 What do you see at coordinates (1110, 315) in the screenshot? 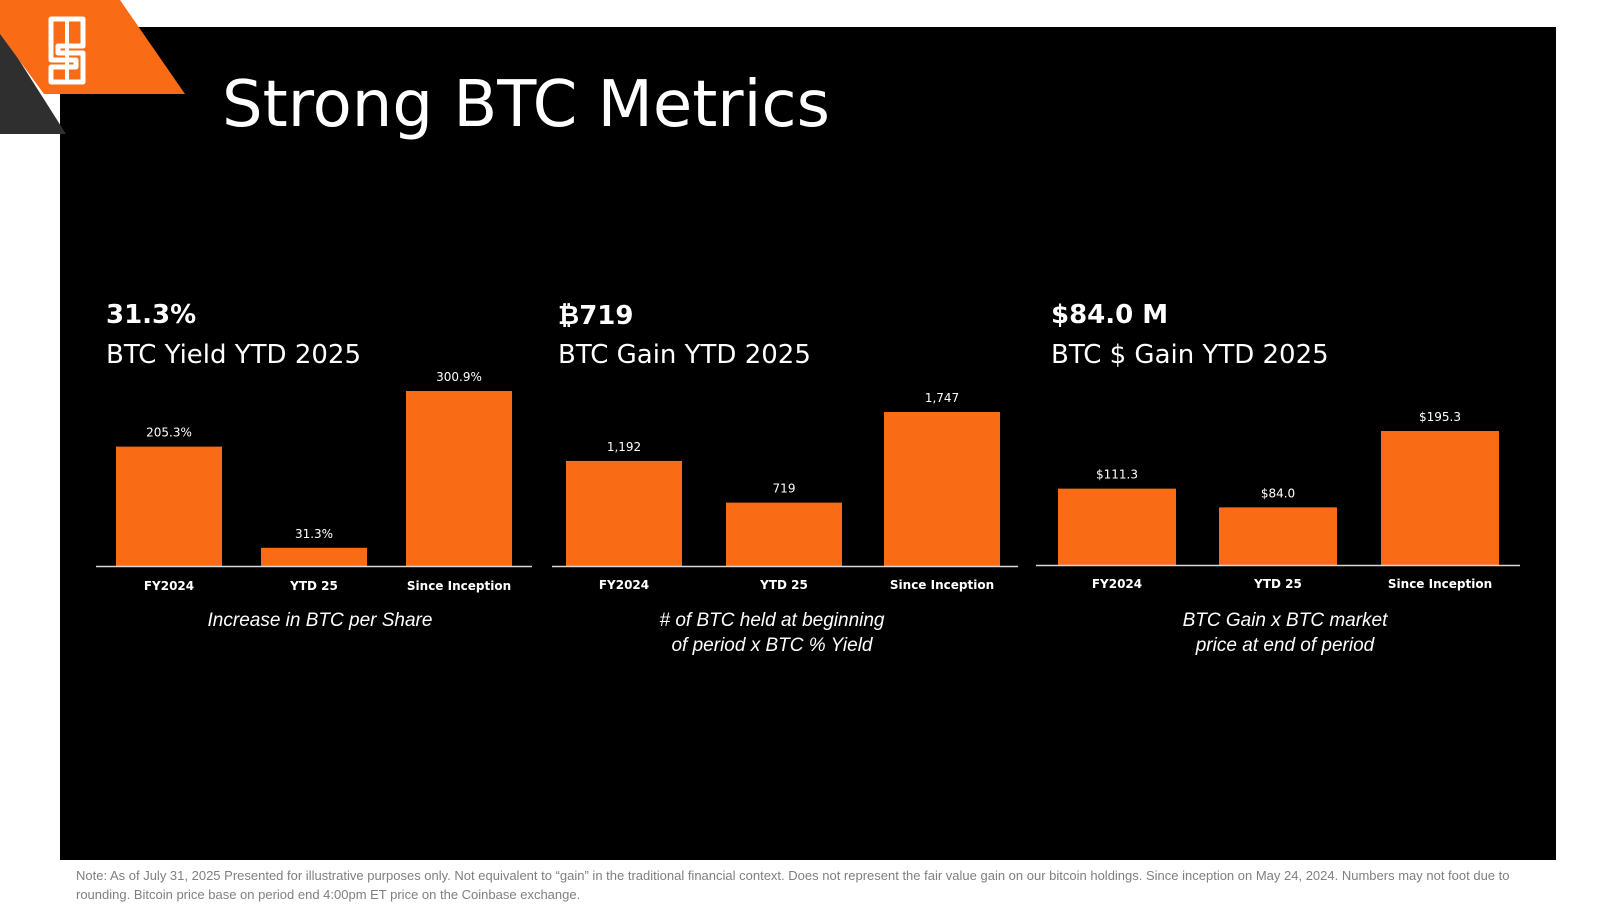
I see `metric-value: $84.0 M` at bounding box center [1110, 315].